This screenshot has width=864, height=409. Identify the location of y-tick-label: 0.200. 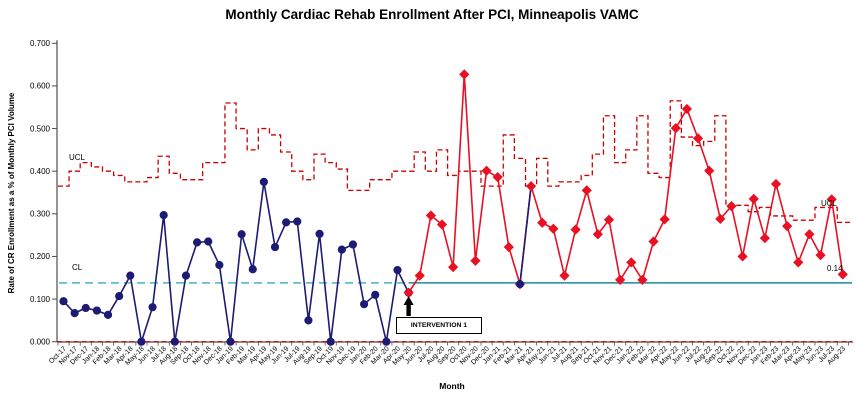
(40, 256).